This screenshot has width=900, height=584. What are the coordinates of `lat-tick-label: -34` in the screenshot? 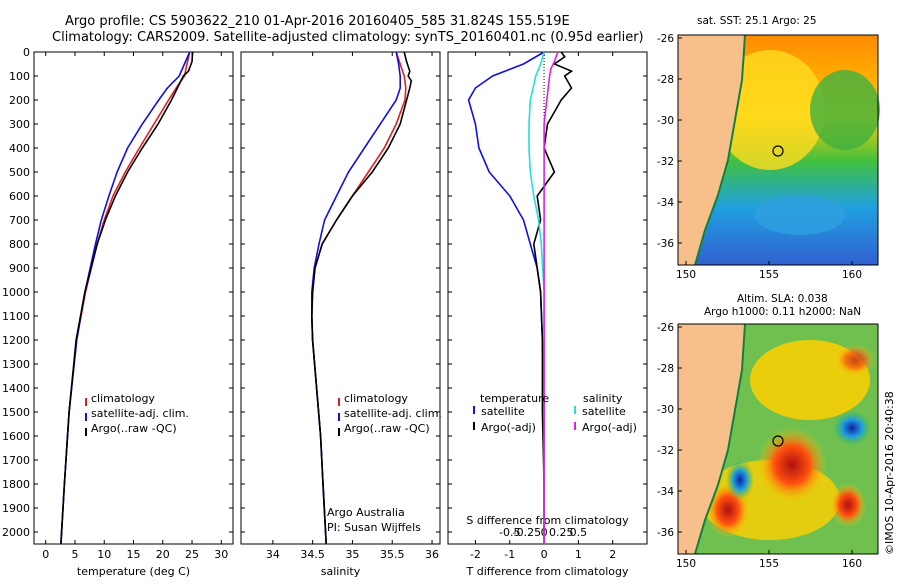 It's located at (665, 492).